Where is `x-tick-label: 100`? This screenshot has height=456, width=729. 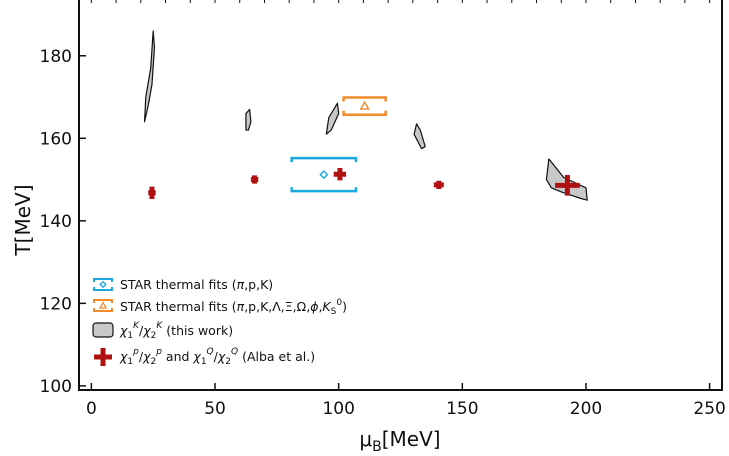 x-tick-label: 100 is located at coordinates (338, 409).